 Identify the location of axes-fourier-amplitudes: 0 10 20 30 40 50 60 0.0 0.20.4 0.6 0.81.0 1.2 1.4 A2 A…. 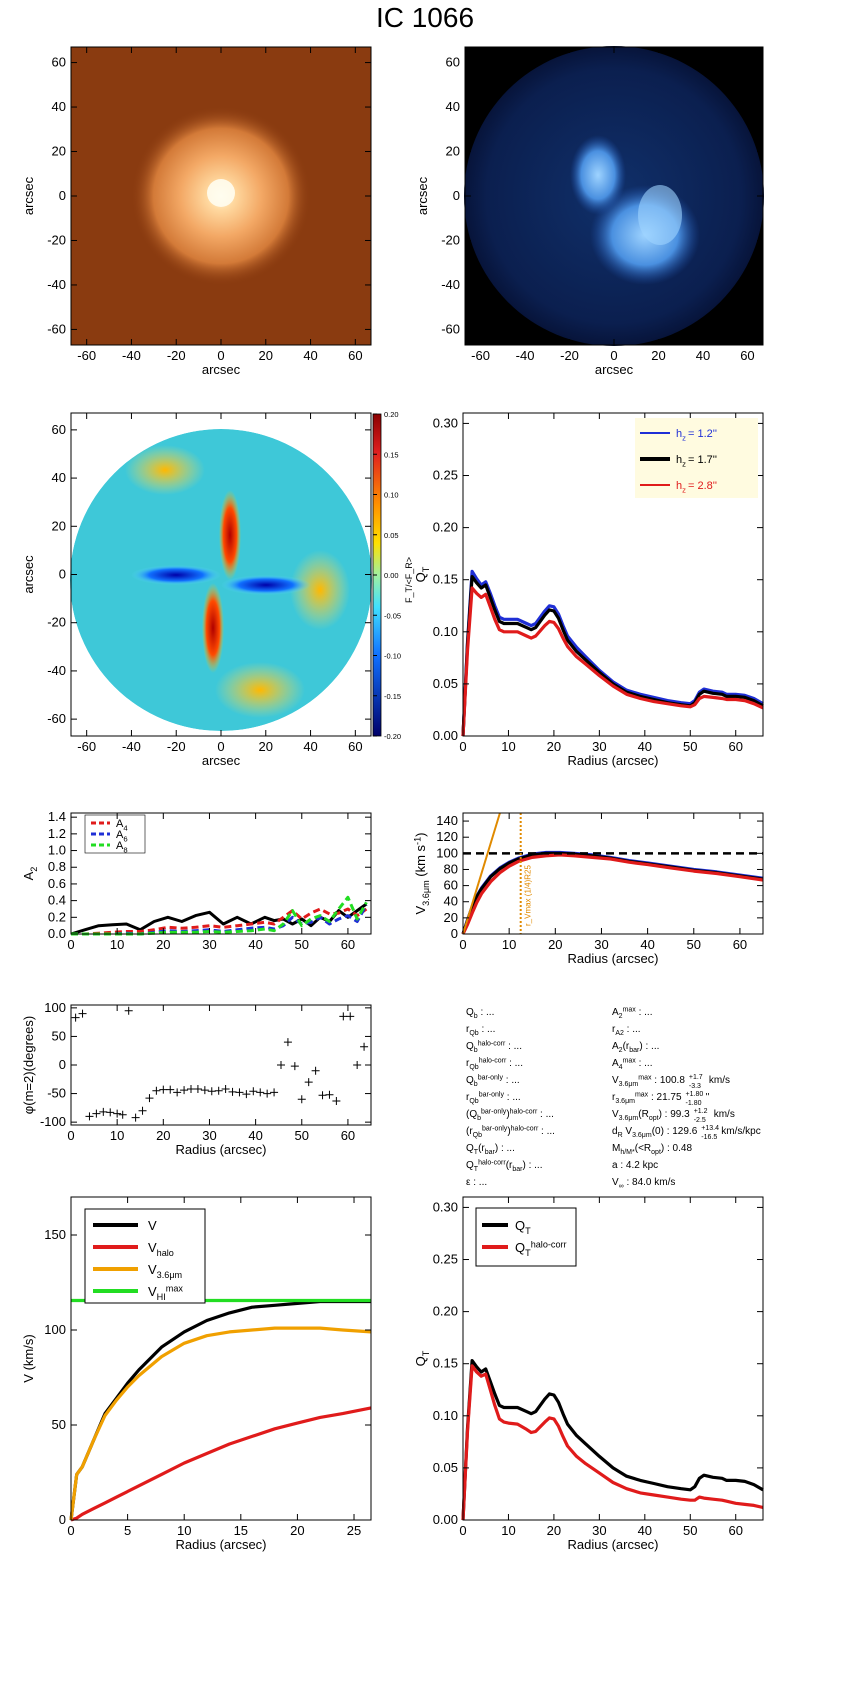
(196, 880).